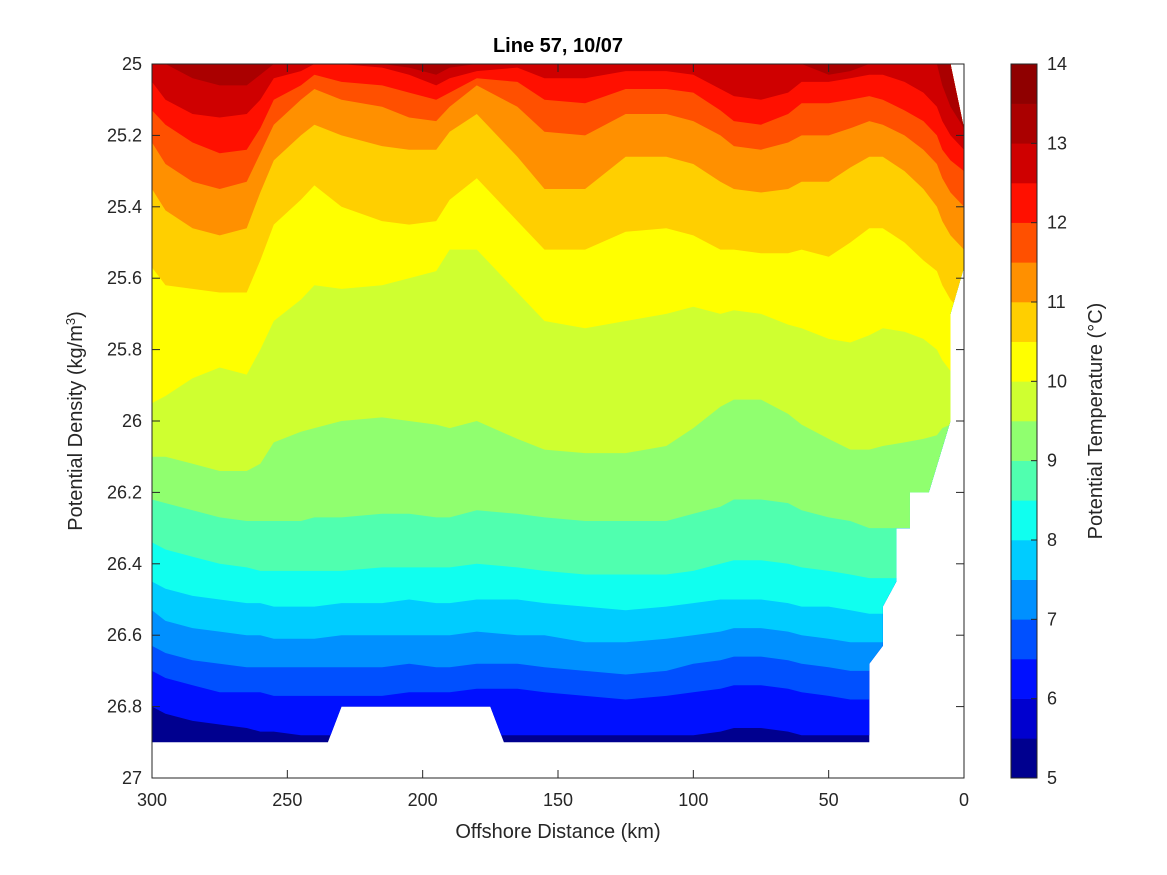  I want to click on colorbar-tick-label: 10, so click(1057, 381).